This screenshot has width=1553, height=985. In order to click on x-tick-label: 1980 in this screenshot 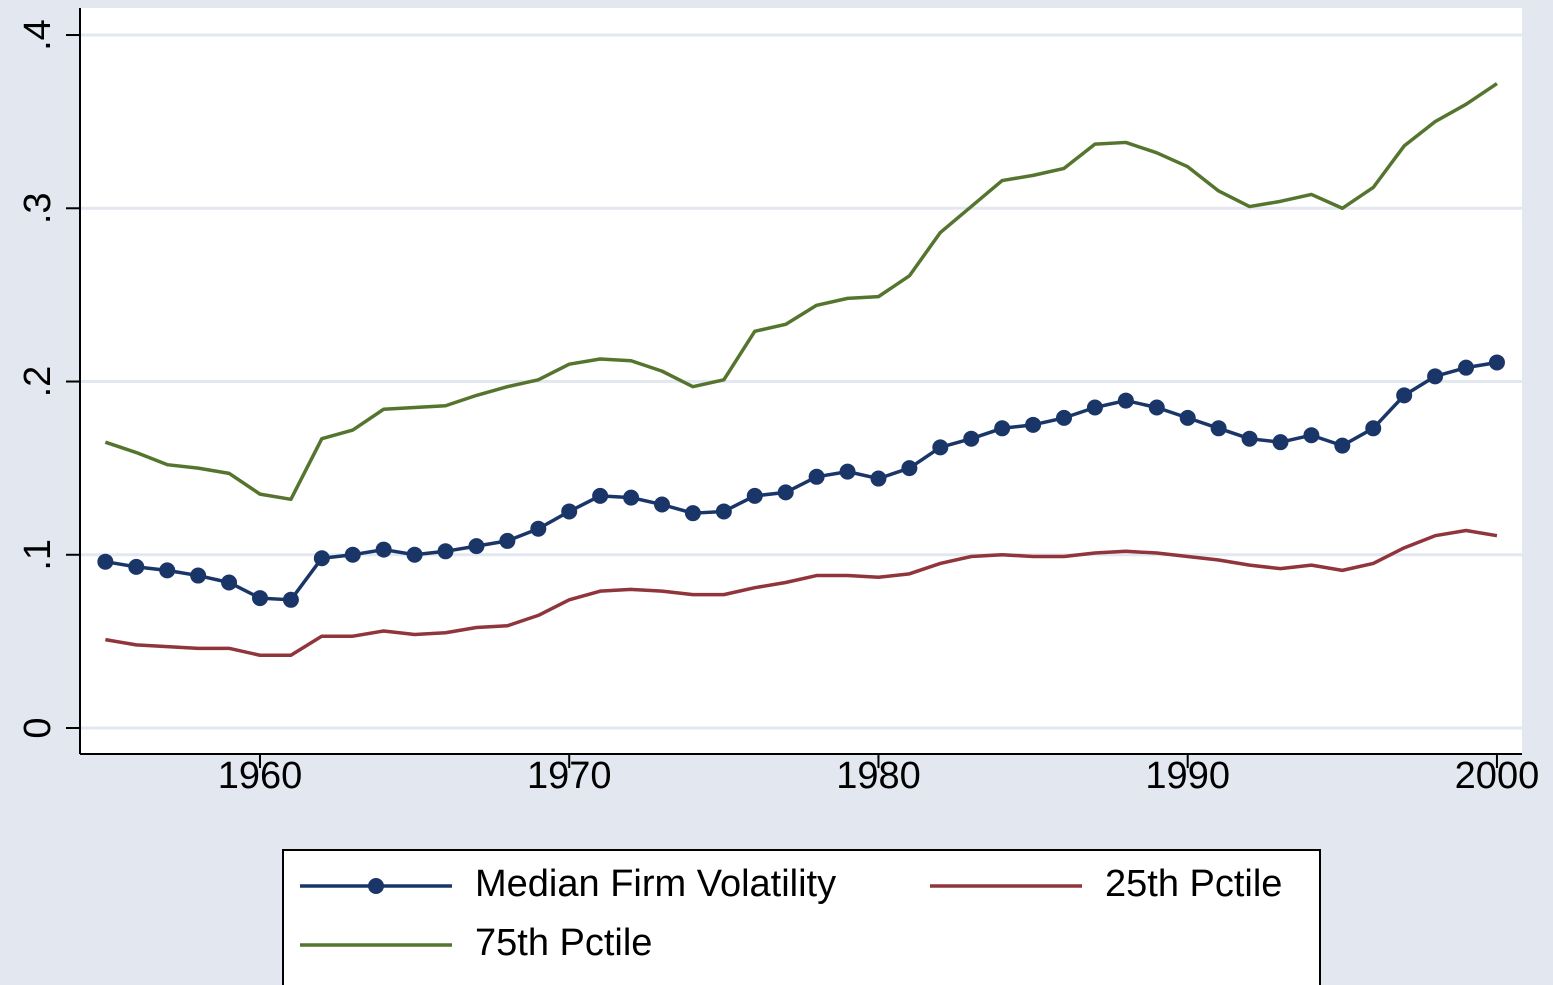, I will do `click(878, 776)`.